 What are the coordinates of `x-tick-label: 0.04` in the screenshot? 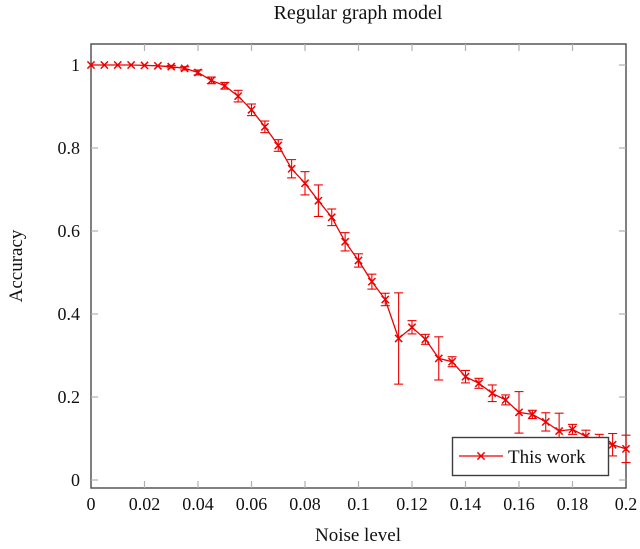 It's located at (198, 504).